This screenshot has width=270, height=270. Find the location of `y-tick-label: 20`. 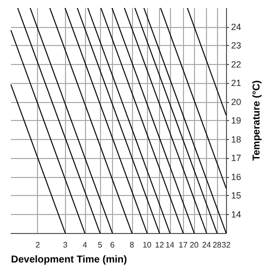

y-tick-label: 20 is located at coordinates (236, 101).